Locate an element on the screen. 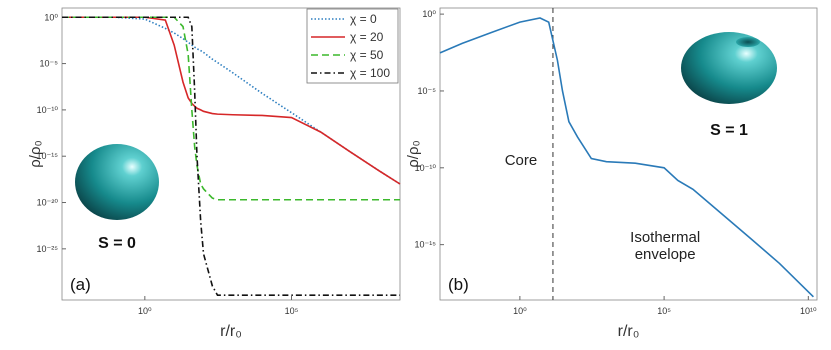 This screenshot has width=831, height=350. inset-label: S = 1 is located at coordinates (729, 130).